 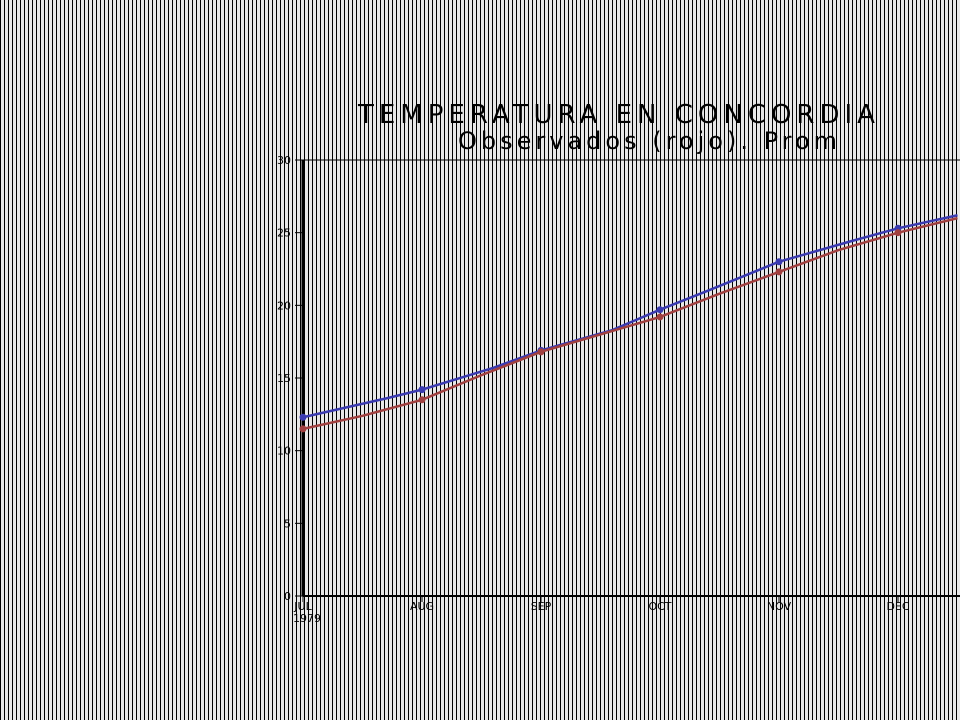 What do you see at coordinates (619, 115) in the screenshot?
I see `chart-title: TEMPERATURA EN CONCORDIA` at bounding box center [619, 115].